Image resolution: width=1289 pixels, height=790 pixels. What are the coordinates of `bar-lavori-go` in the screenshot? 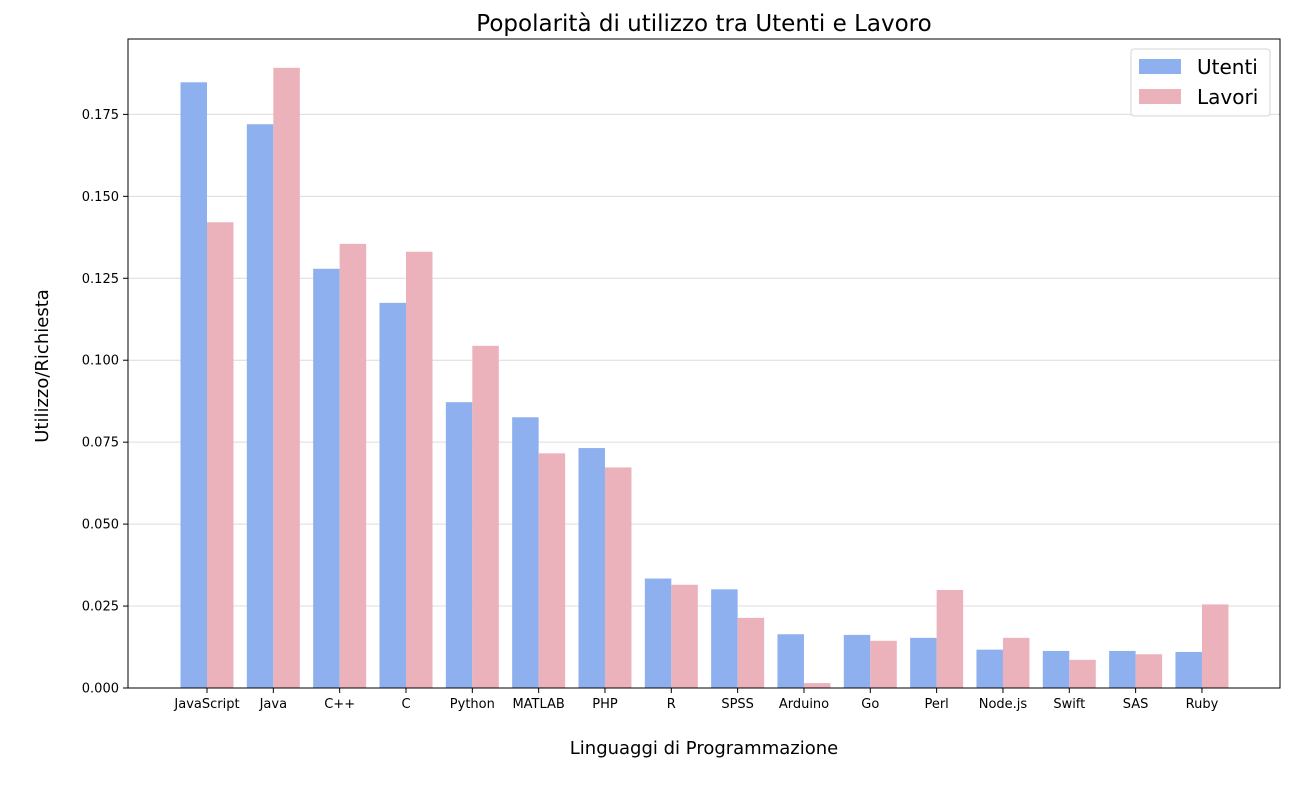 It's located at (883, 664).